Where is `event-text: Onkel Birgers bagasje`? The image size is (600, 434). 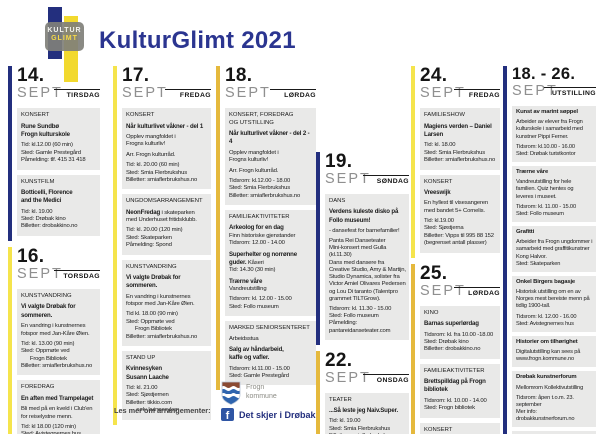
event-text: Onkel Birgers bagasje is located at coordinates (554, 282).